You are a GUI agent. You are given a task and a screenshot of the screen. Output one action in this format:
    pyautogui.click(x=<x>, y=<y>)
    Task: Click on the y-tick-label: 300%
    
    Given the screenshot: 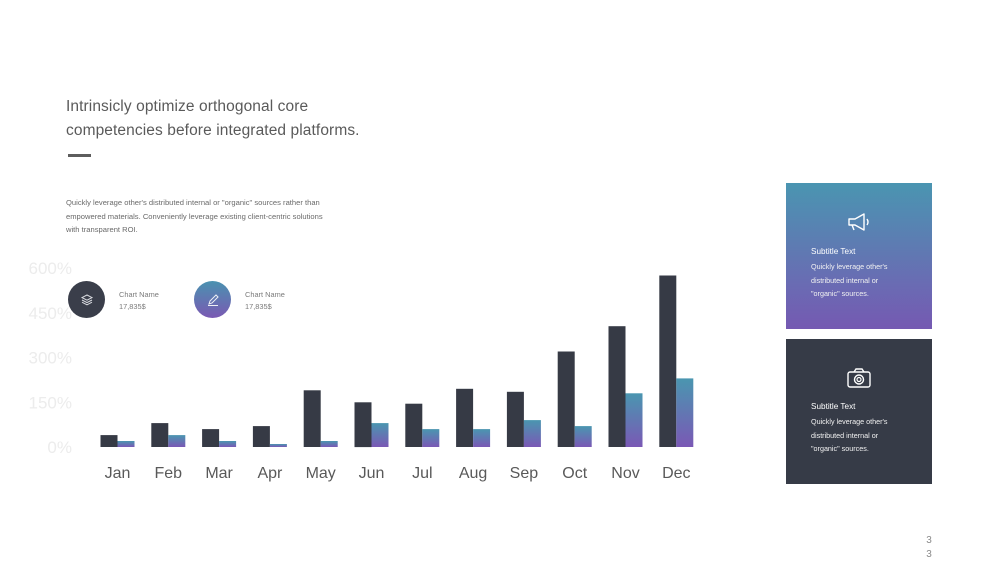 What is the action you would take?
    pyautogui.click(x=50, y=358)
    